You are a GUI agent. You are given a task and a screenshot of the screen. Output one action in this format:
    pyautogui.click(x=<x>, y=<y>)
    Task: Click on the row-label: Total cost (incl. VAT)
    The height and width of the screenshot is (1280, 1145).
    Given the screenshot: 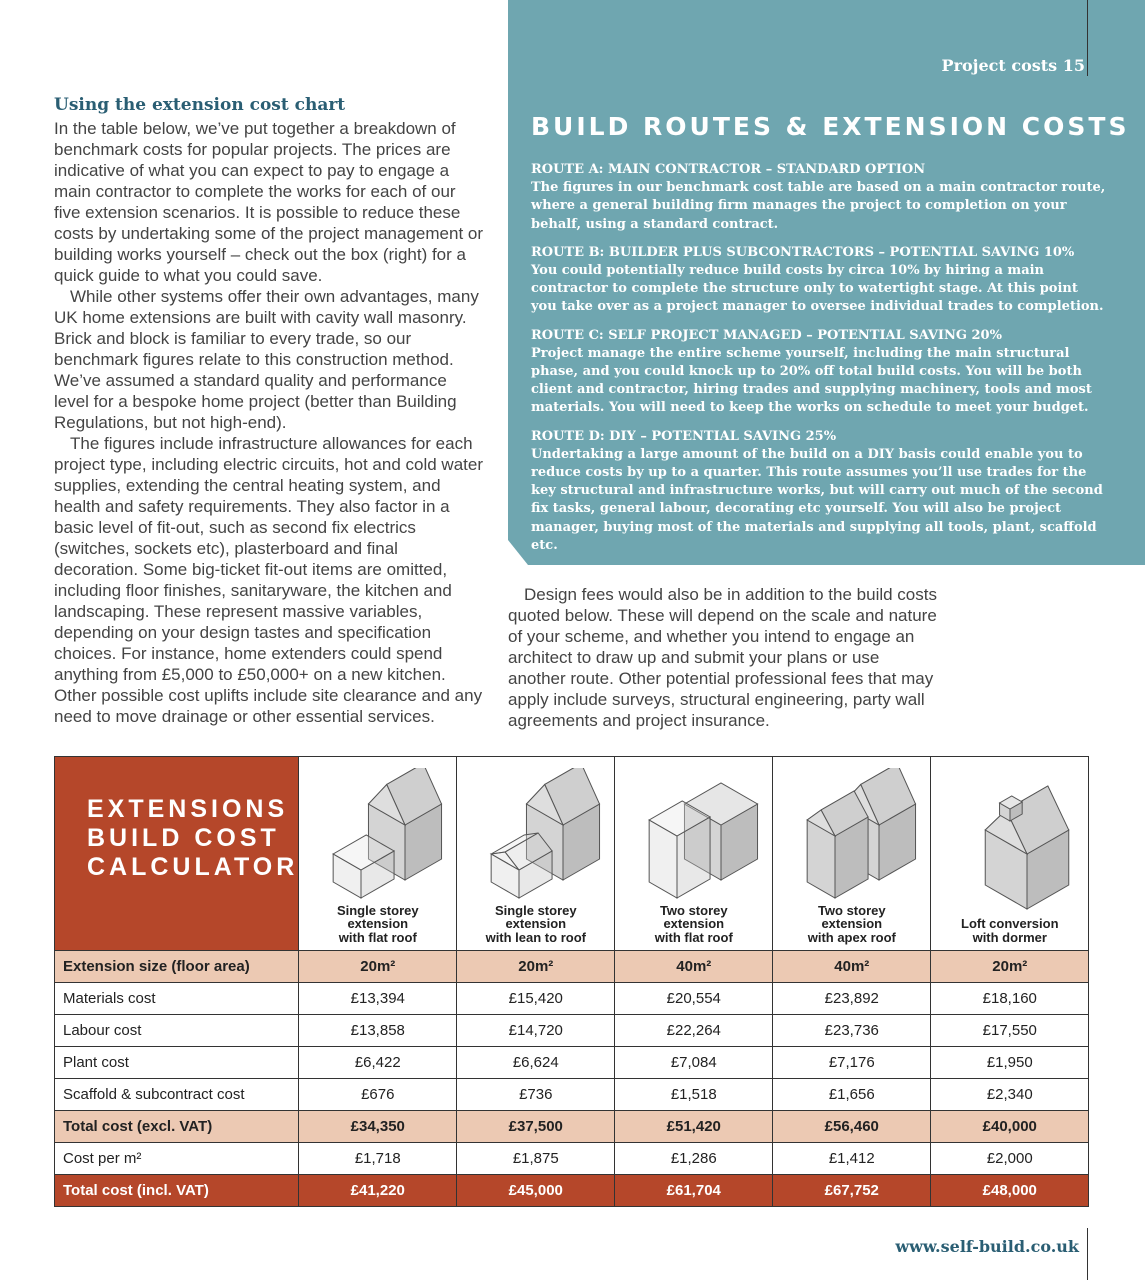 What is the action you would take?
    pyautogui.click(x=176, y=1190)
    